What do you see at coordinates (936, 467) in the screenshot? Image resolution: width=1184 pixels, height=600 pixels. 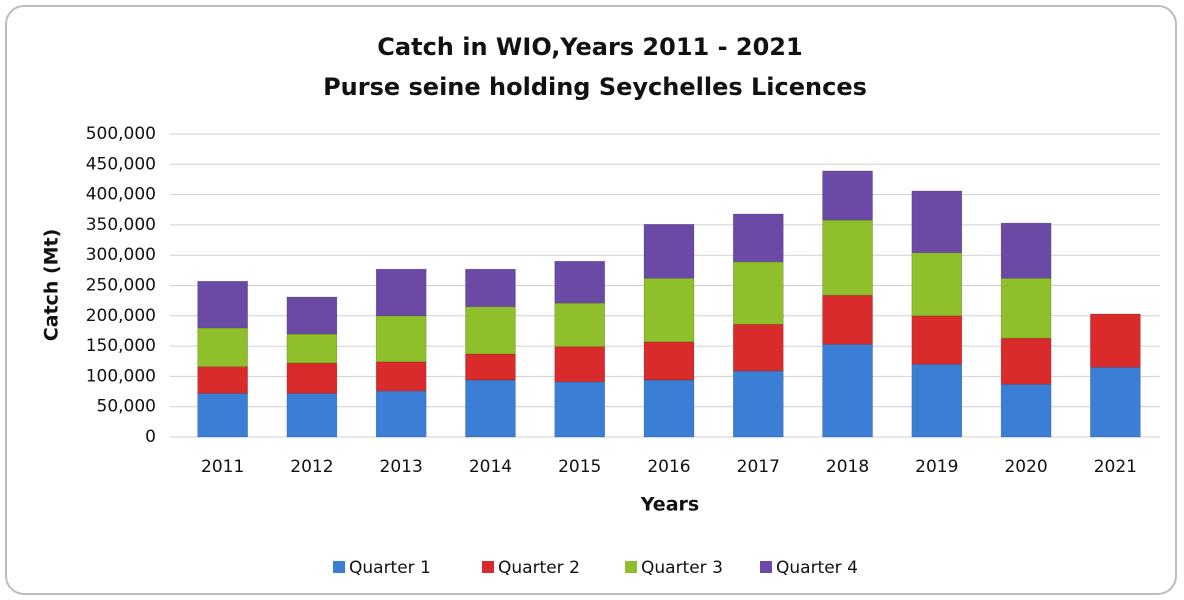 I see `x-tick-label: 2019` at bounding box center [936, 467].